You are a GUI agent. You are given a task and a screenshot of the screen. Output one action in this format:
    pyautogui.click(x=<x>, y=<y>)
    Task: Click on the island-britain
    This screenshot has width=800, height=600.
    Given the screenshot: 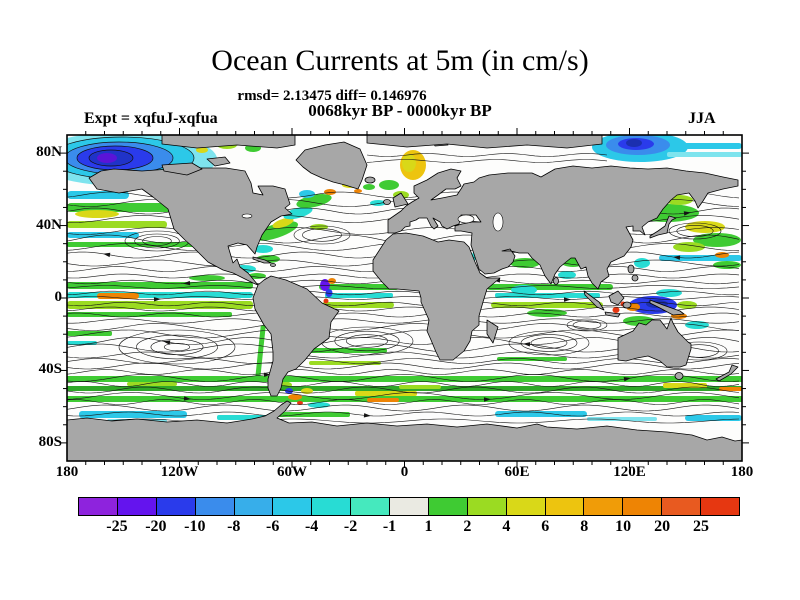 What is the action you would take?
    pyautogui.click(x=400, y=200)
    